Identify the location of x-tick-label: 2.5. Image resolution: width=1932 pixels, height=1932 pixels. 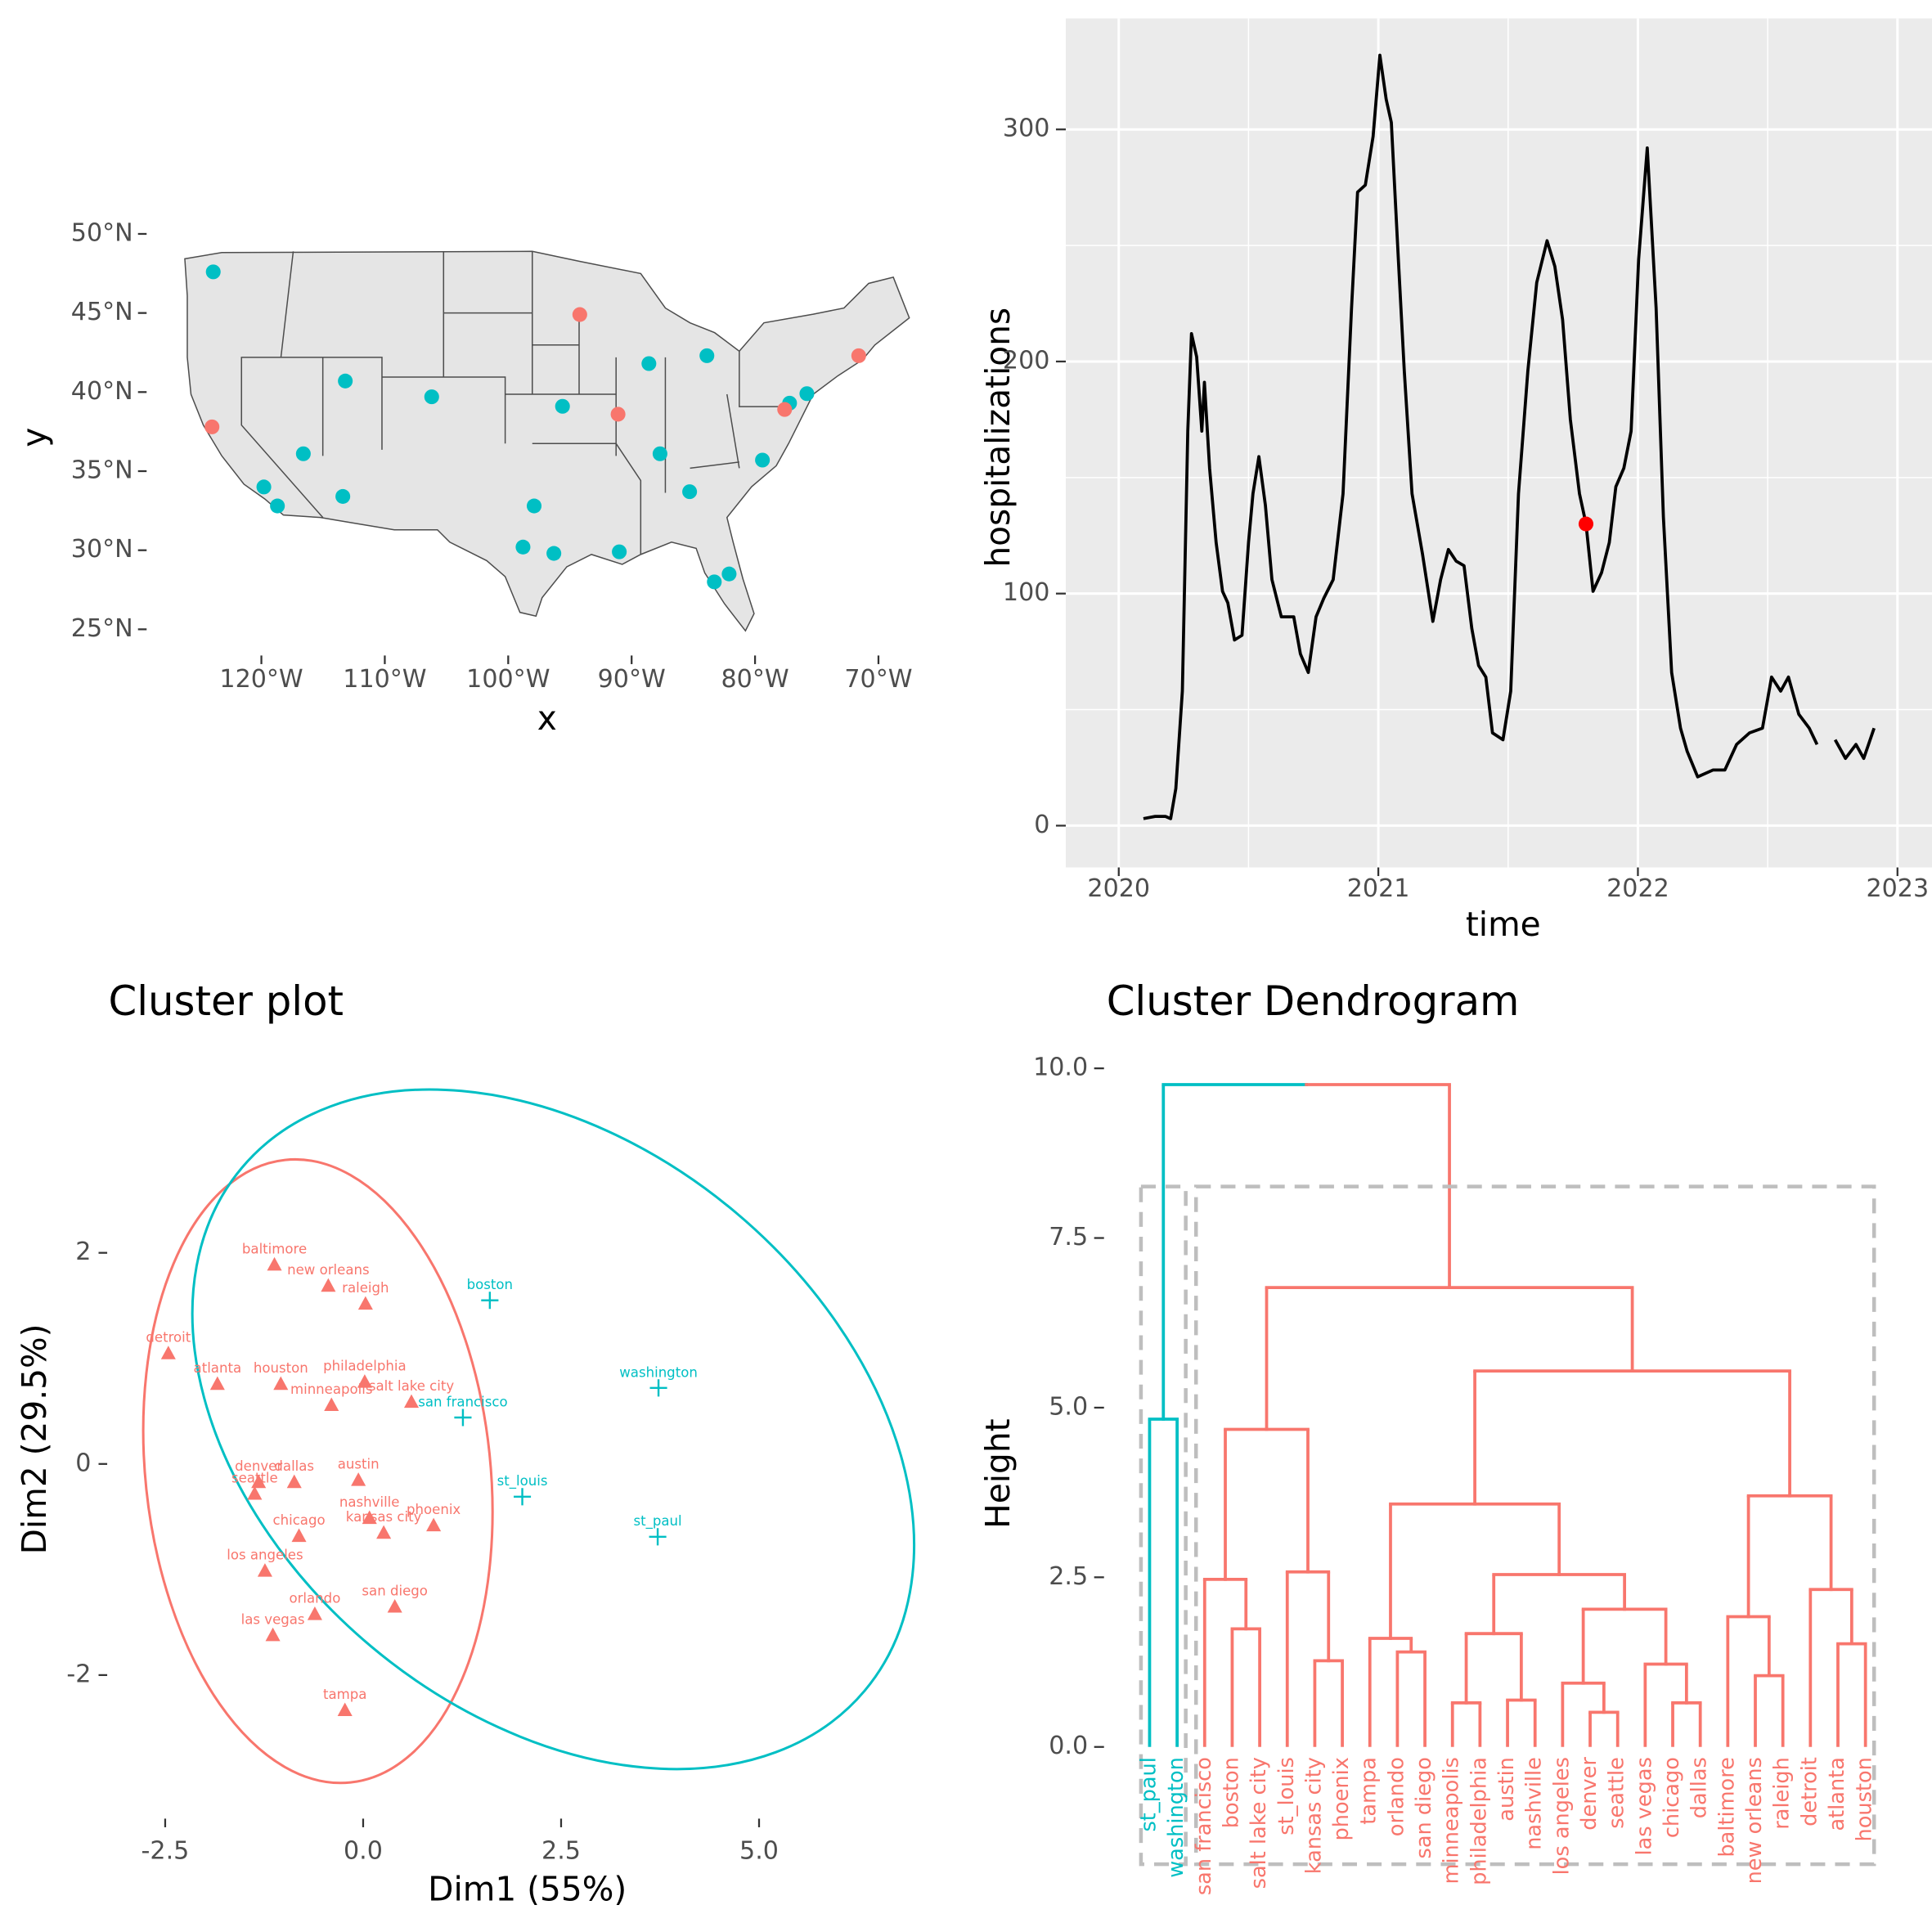
(561, 1852).